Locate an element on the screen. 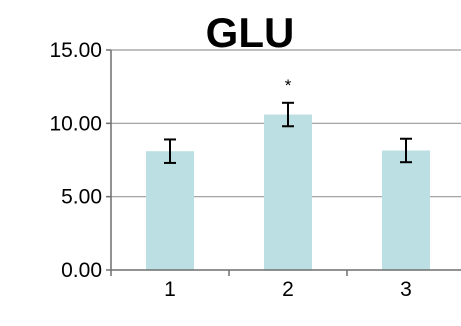 This screenshot has height=326, width=461. y-tick-label: 0.00 is located at coordinates (81, 270).